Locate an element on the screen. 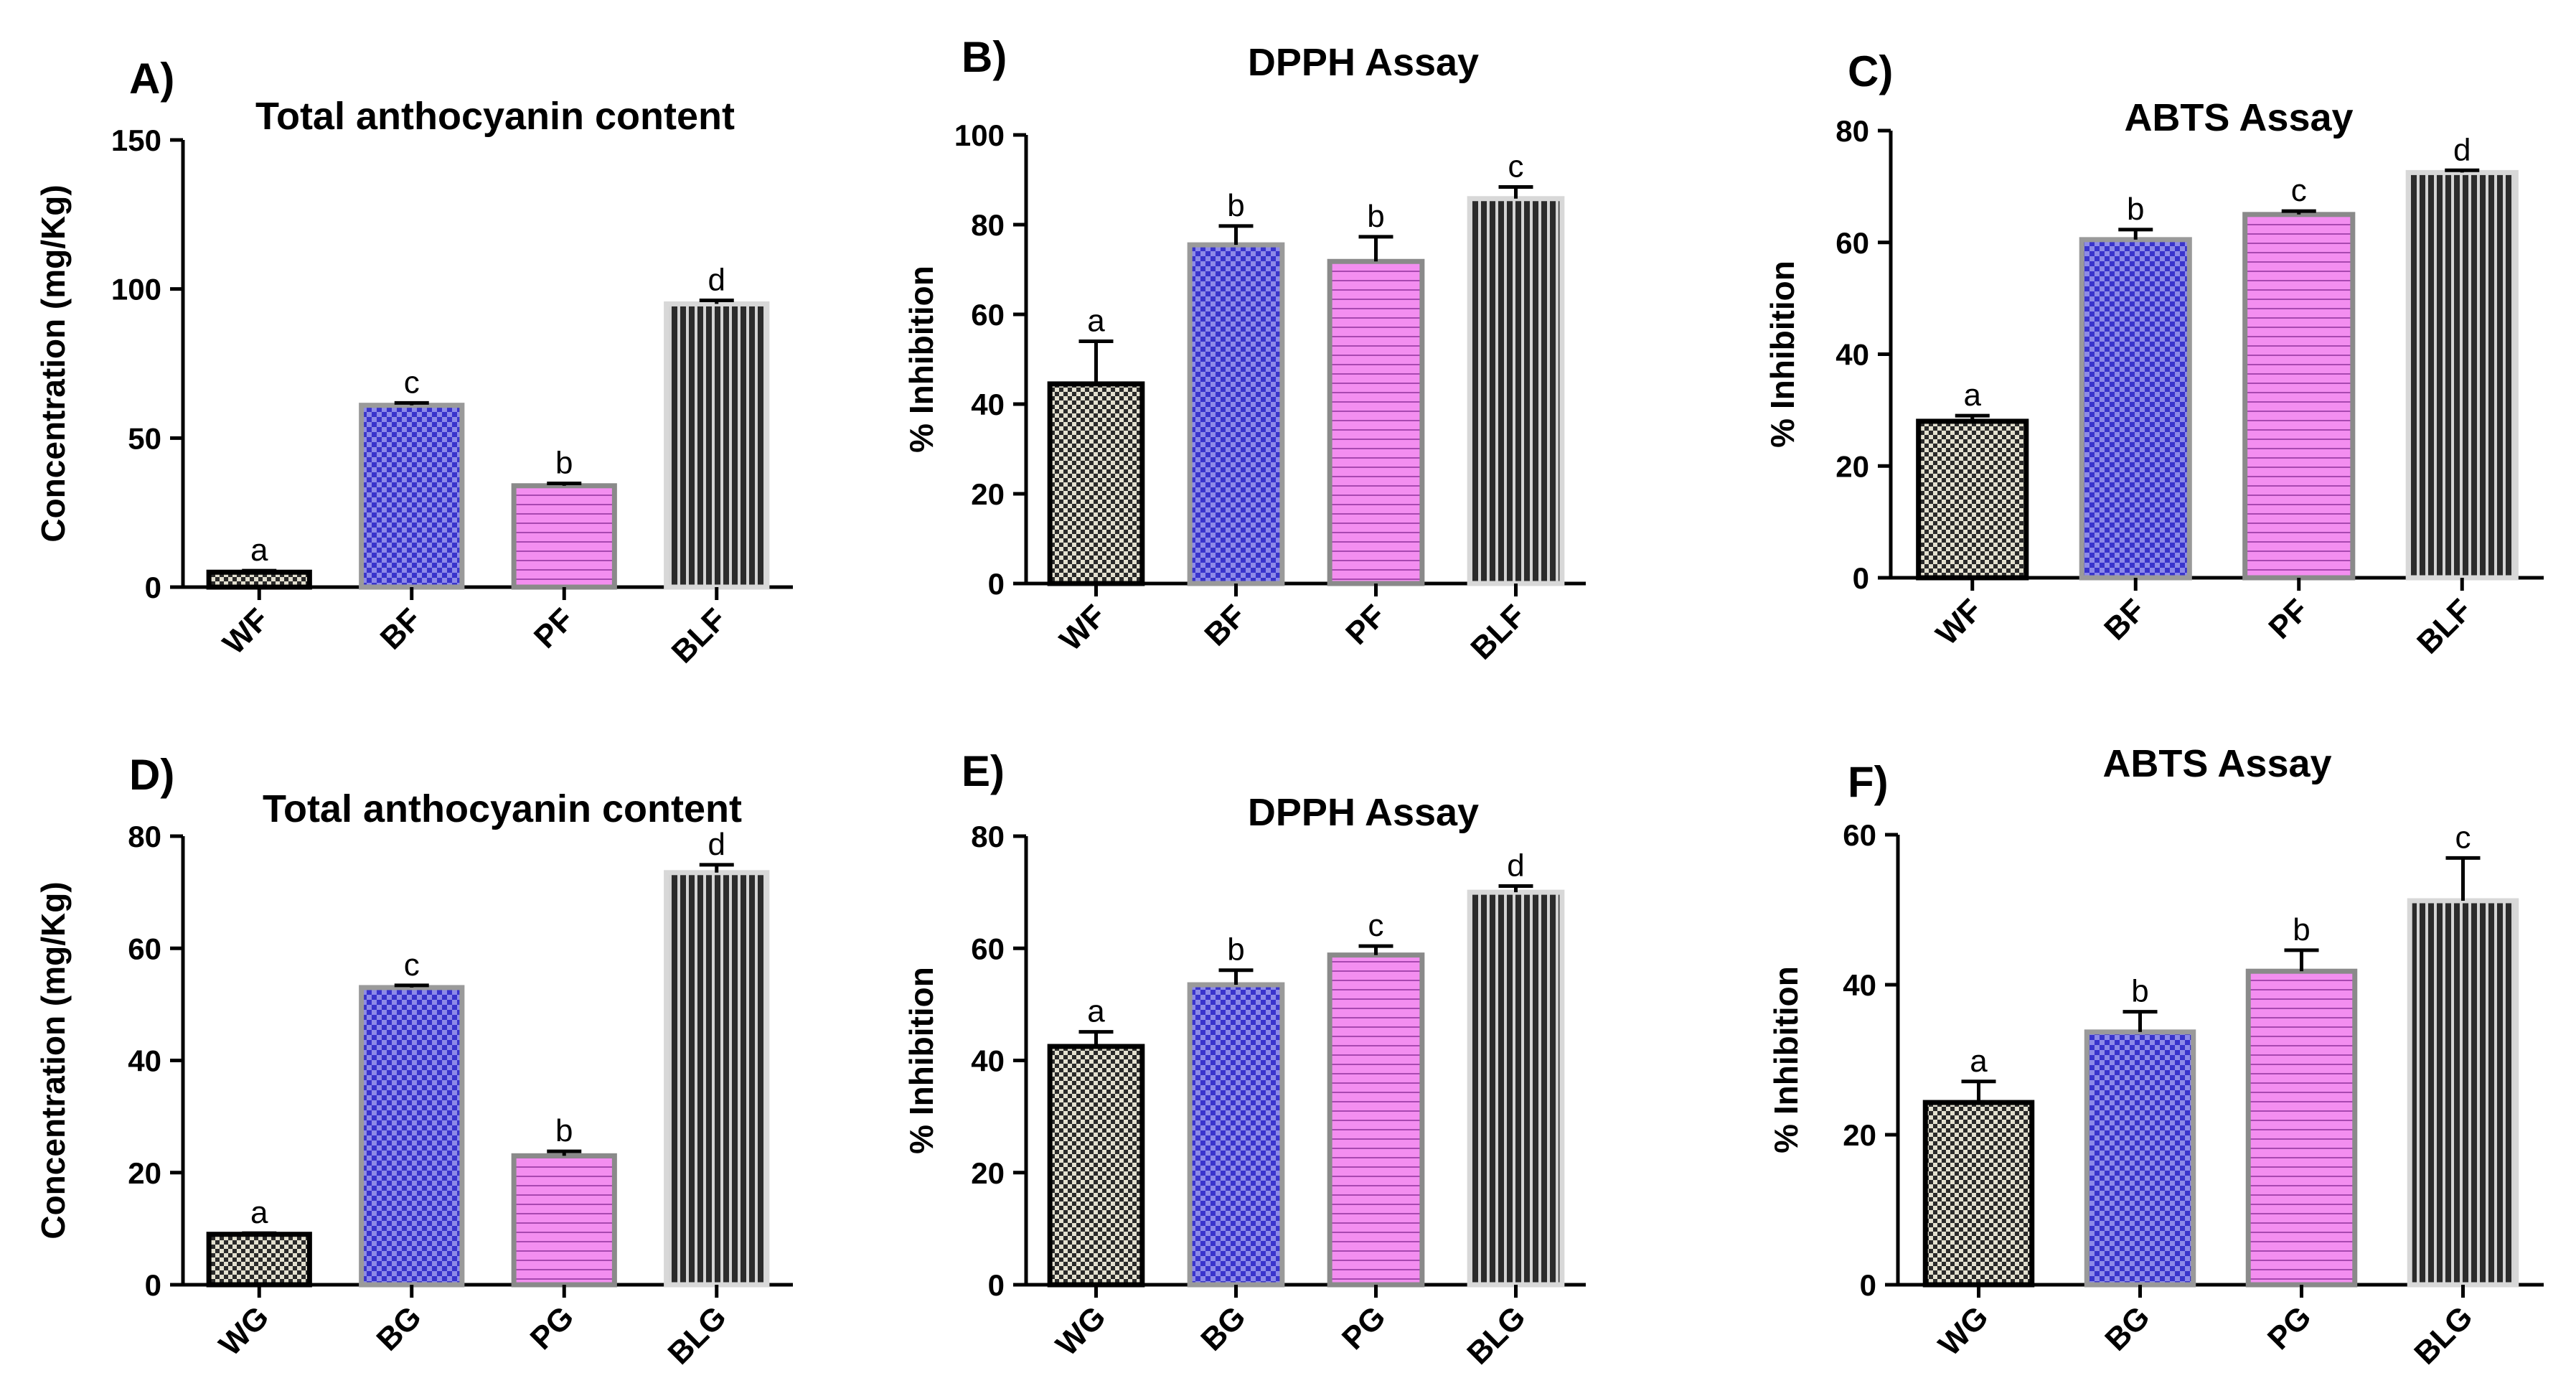 Image resolution: width=2576 pixels, height=1396 pixels. y-tick-label: 150 is located at coordinates (136, 140).